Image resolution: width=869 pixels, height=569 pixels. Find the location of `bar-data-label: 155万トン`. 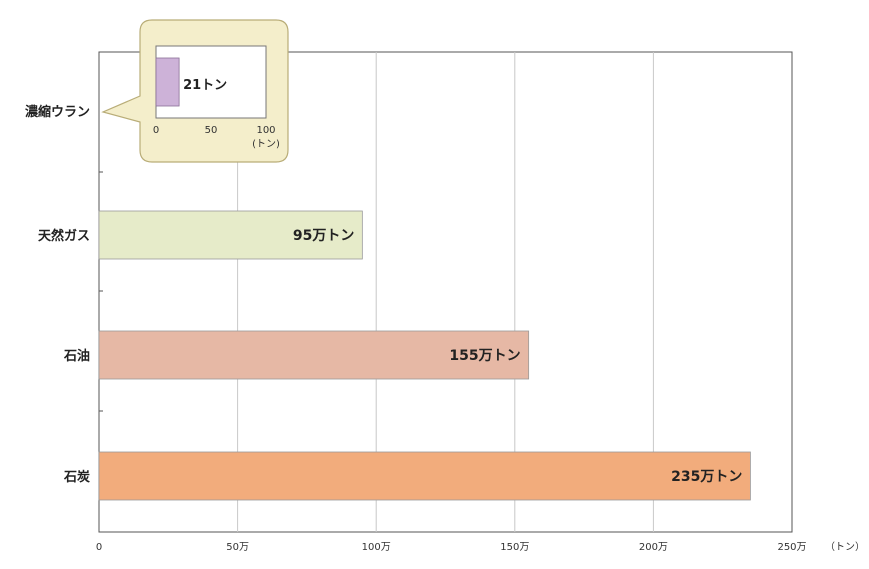

bar-data-label: 155万トン is located at coordinates (484, 356).